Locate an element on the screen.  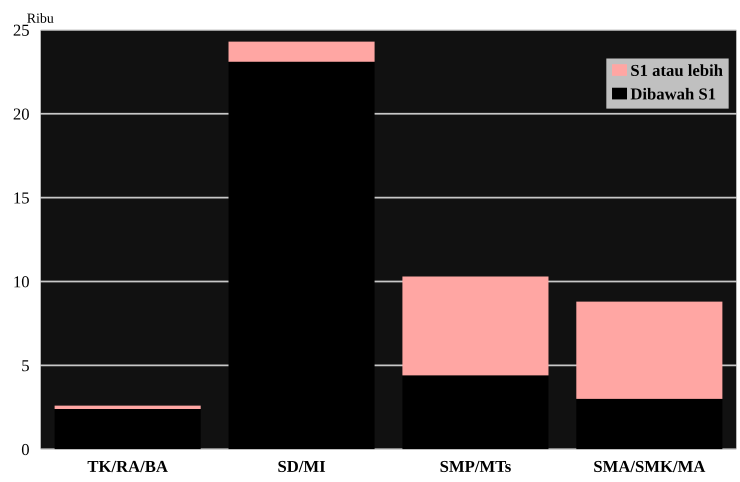
y-tick-label: 10 is located at coordinates (21, 282).